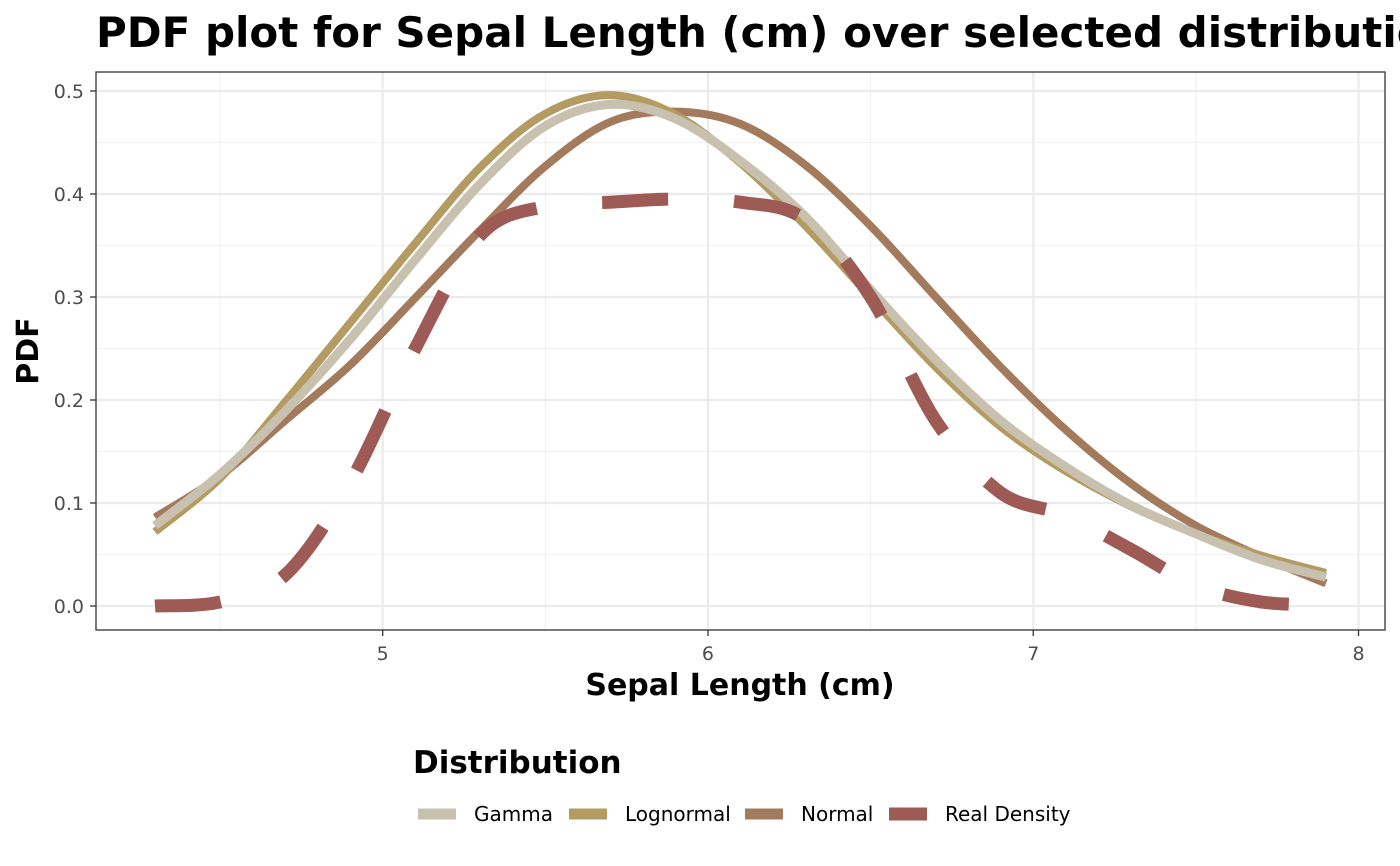 Image resolution: width=1400 pixels, height=866 pixels. What do you see at coordinates (517, 763) in the screenshot?
I see `legend-title: Distribution` at bounding box center [517, 763].